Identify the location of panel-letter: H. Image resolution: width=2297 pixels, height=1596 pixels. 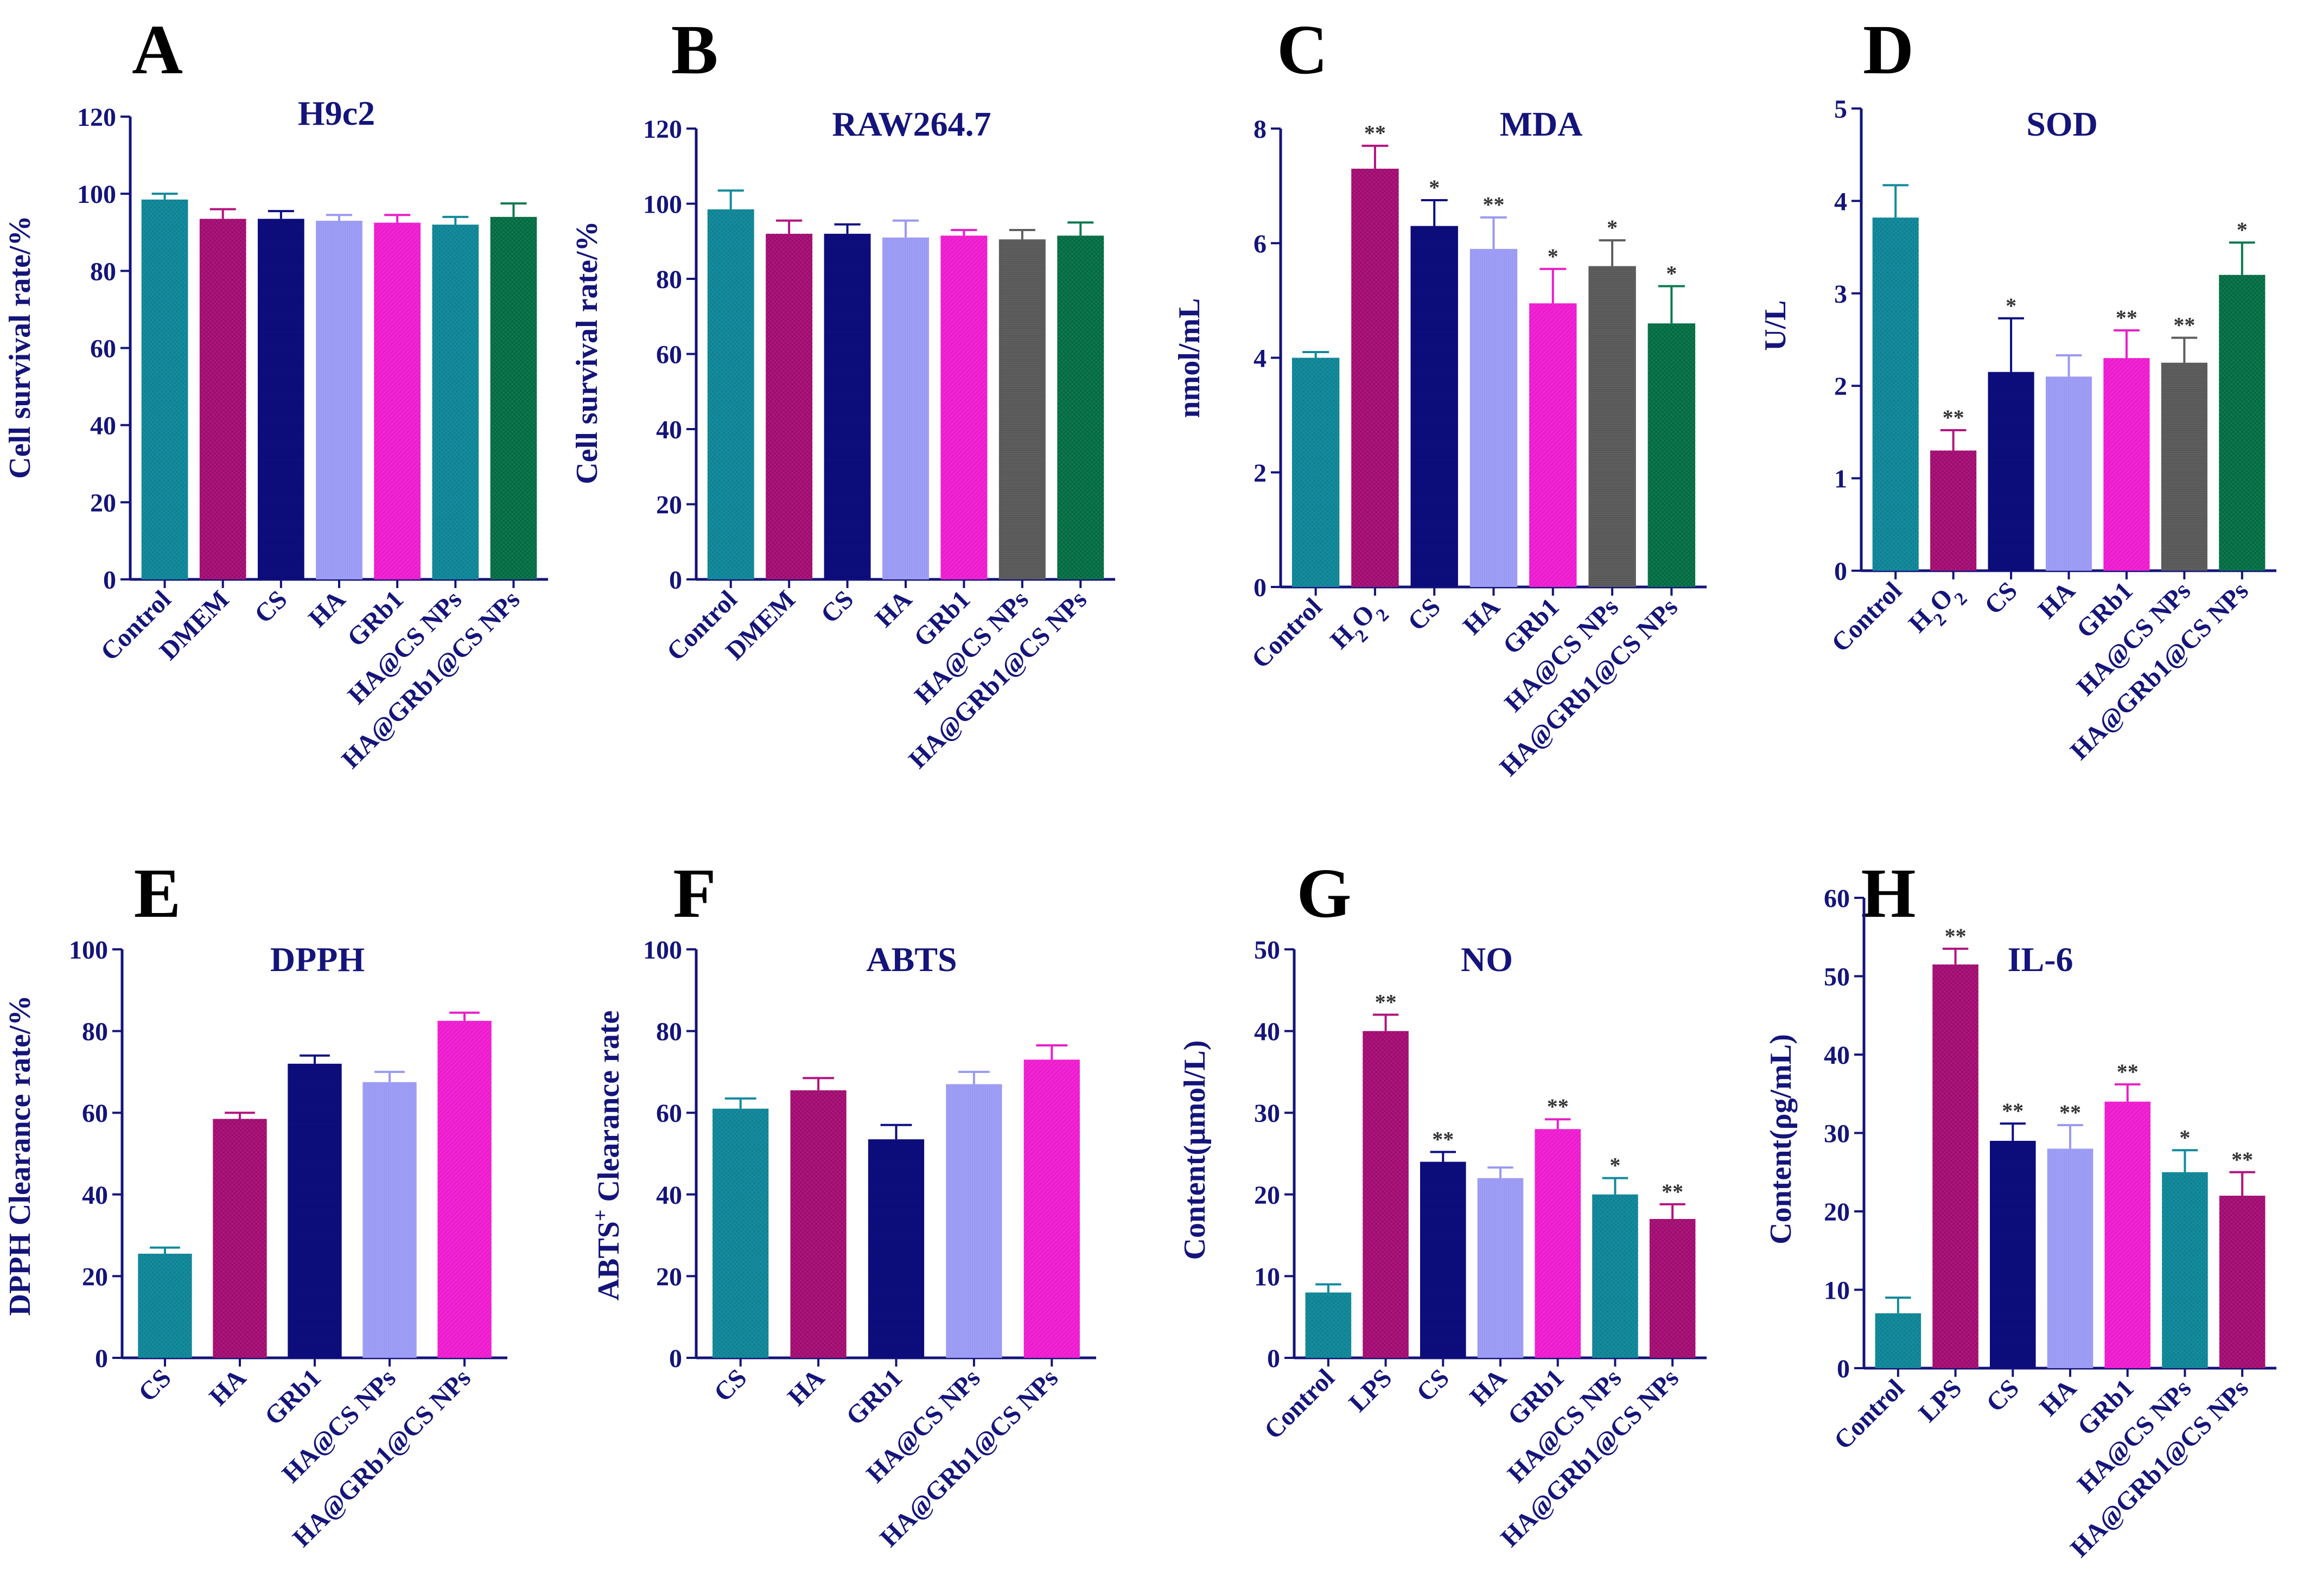
(1888, 893).